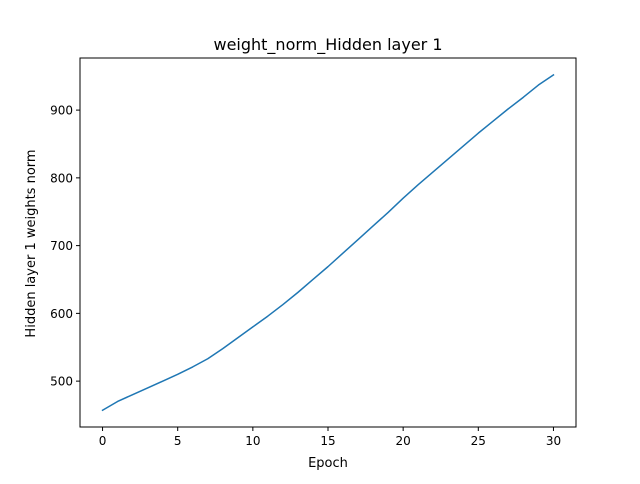 This screenshot has width=640, height=484. Describe the element at coordinates (61, 382) in the screenshot. I see `y-tick-label: 500` at that location.